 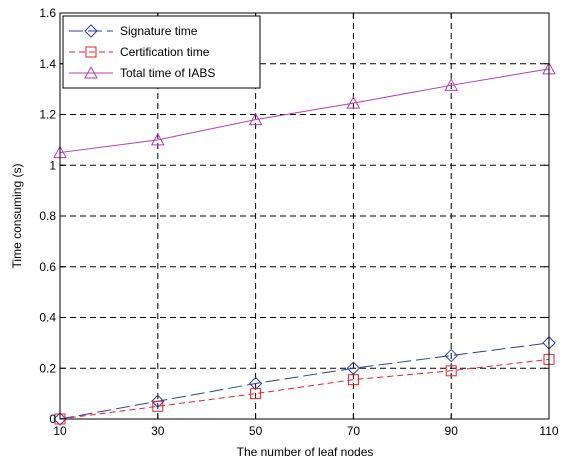 What do you see at coordinates (47, 13) in the screenshot?
I see `y-tick-label: 1.6` at bounding box center [47, 13].